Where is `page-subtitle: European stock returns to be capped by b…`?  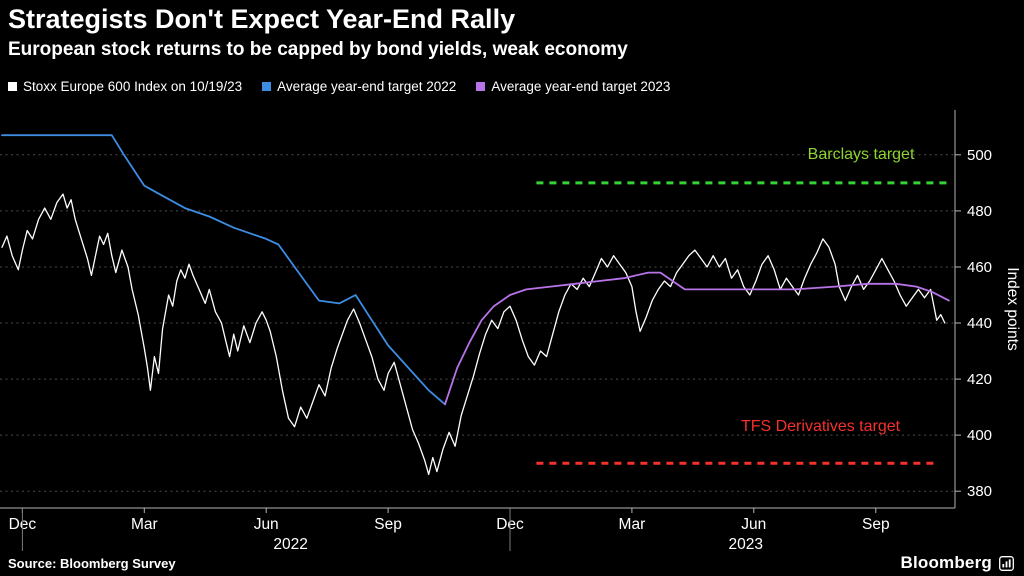
page-subtitle: European stock returns to be capped by b… is located at coordinates (318, 49).